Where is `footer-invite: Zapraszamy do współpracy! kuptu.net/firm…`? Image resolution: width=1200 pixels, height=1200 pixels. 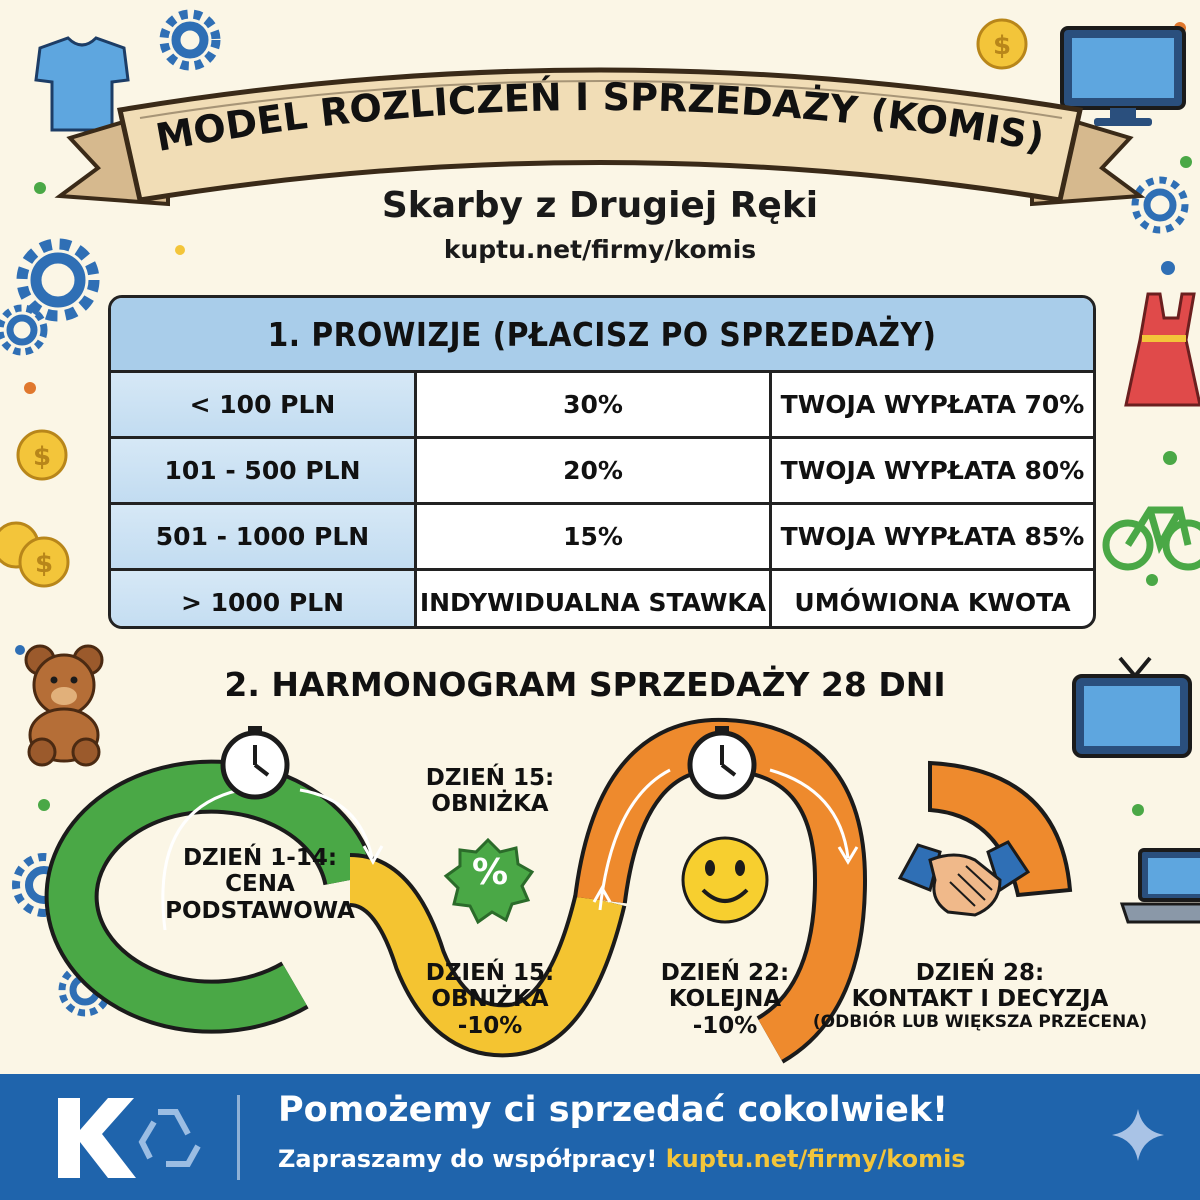 footer-invite: Zapraszamy do współpracy! kuptu.net/firm… is located at coordinates (622, 1159).